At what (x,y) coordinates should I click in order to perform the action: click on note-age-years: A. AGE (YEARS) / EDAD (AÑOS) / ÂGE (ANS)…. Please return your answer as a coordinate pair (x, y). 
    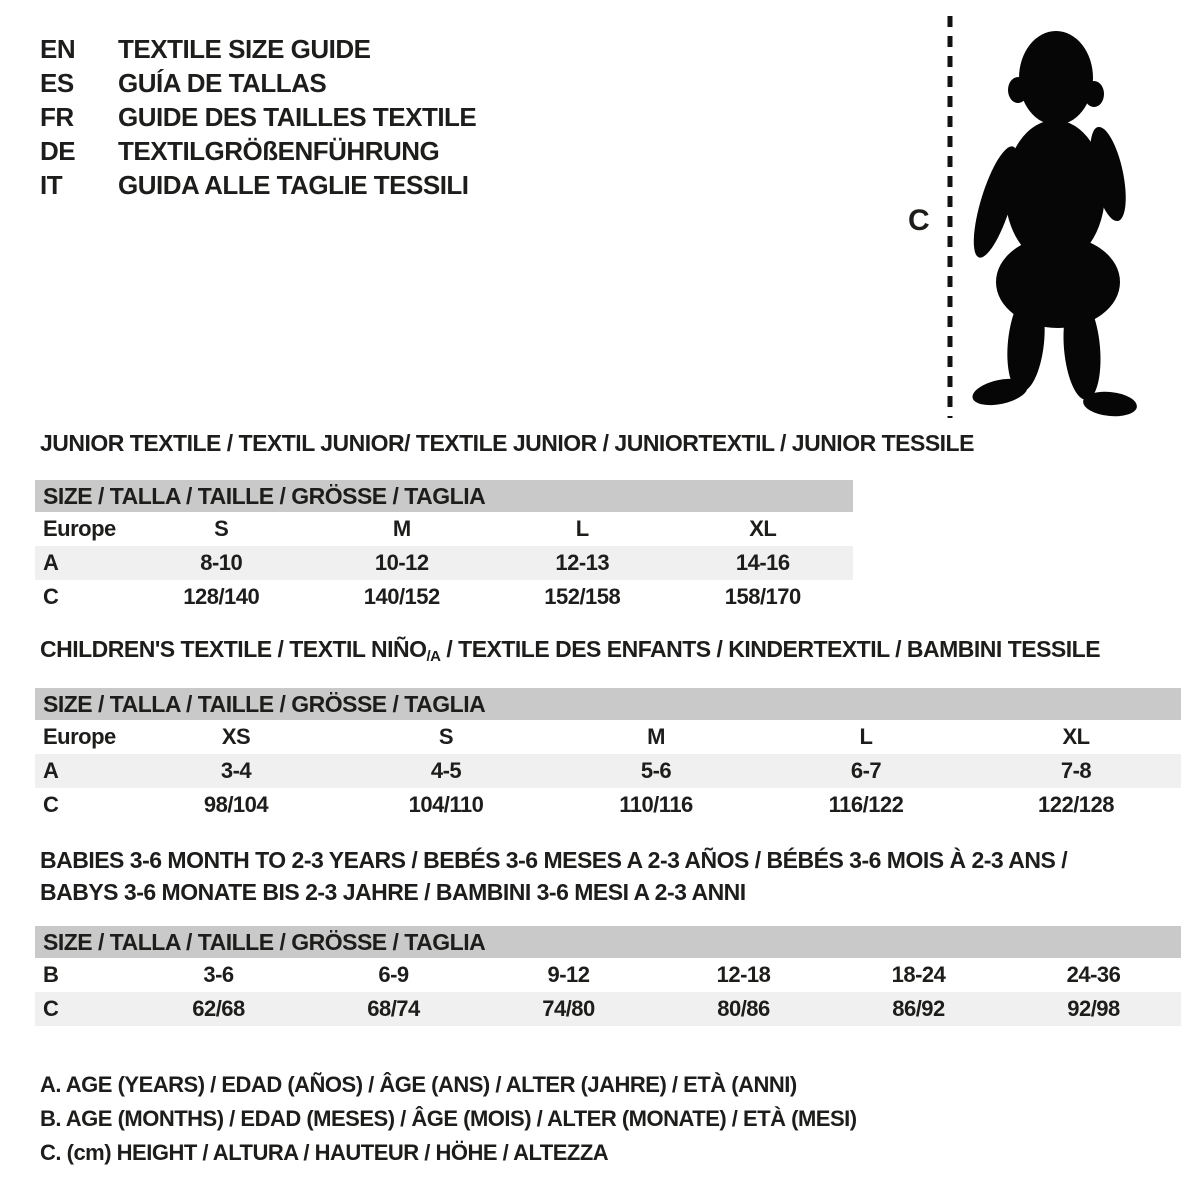
    Looking at the image, I should click on (418, 1084).